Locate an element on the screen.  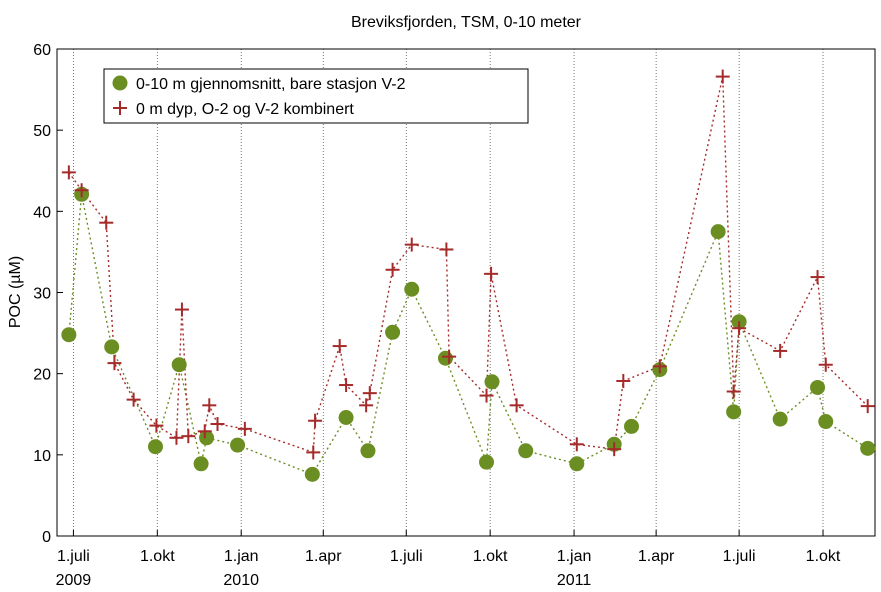
y-axis: 0 10 20 30 40 50 60 is located at coordinates (48, 294).